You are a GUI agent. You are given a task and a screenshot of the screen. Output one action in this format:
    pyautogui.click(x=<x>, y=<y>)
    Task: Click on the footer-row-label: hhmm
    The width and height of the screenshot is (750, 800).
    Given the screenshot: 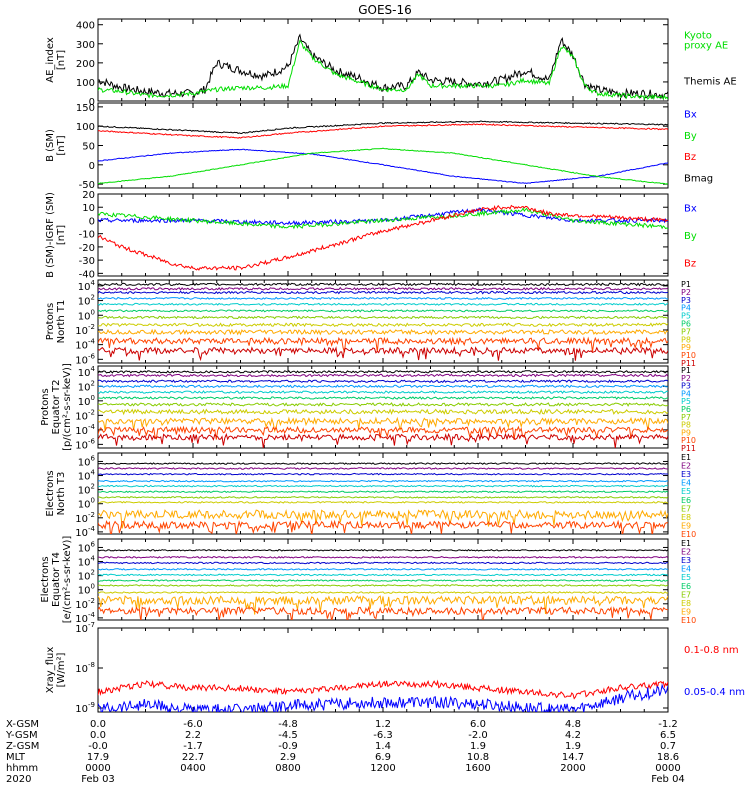 What is the action you would take?
    pyautogui.click(x=22, y=768)
    